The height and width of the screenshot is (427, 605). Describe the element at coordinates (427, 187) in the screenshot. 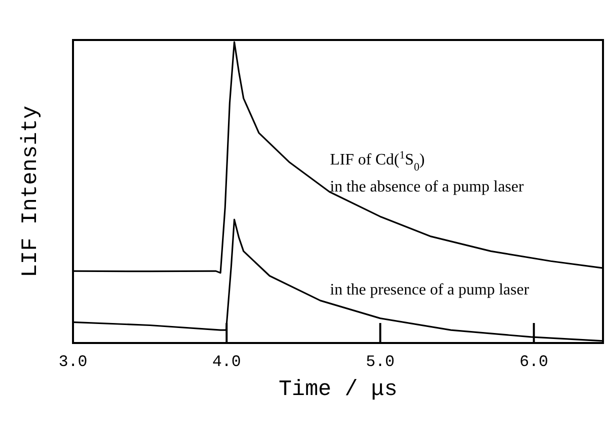

I see `series-label: in the absence of a pump laser` at that location.